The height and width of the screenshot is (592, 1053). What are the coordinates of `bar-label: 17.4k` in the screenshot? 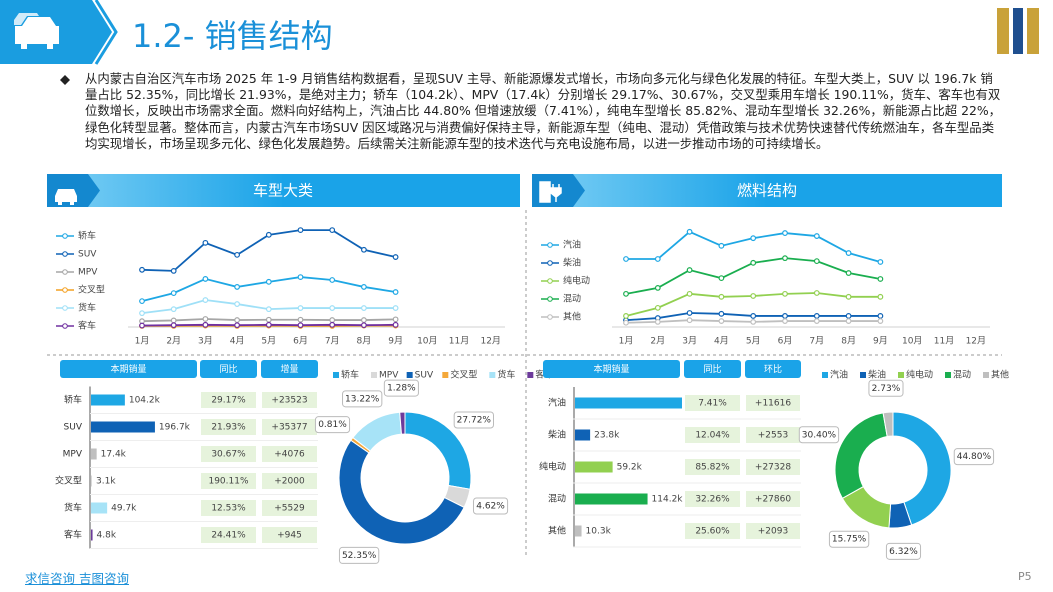 It's located at (114, 455).